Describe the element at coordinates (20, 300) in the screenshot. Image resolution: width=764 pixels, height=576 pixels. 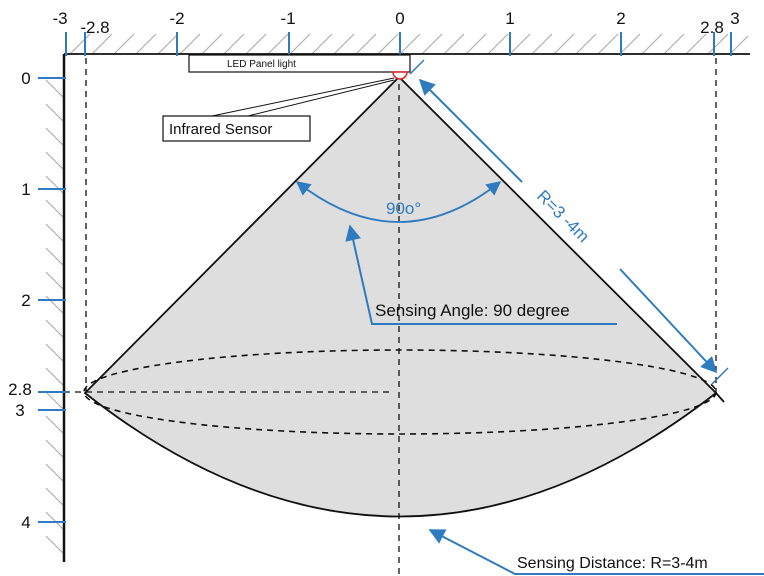
I see `left-axis-labels: 0 1 2 2.8 3 4` at that location.